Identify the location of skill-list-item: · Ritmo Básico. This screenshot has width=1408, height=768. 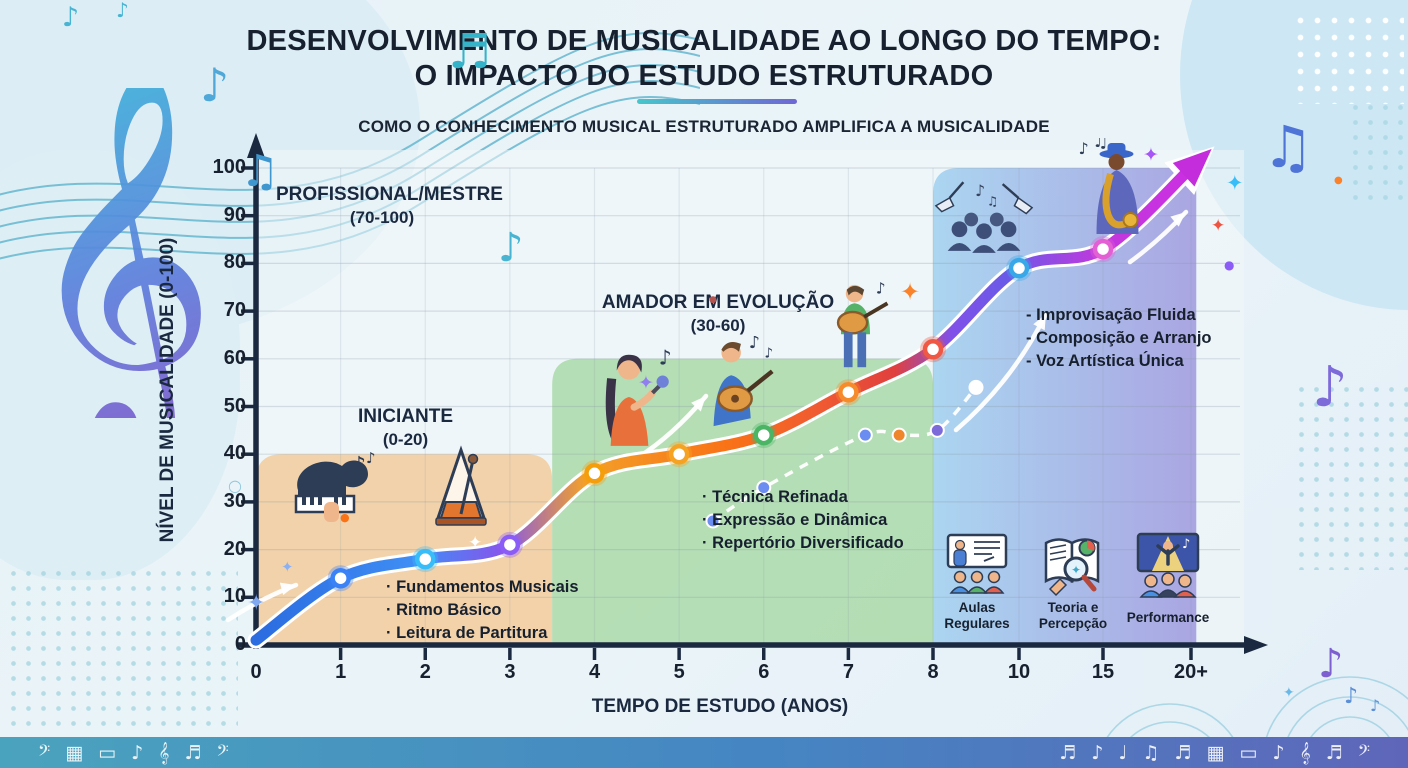
(444, 609).